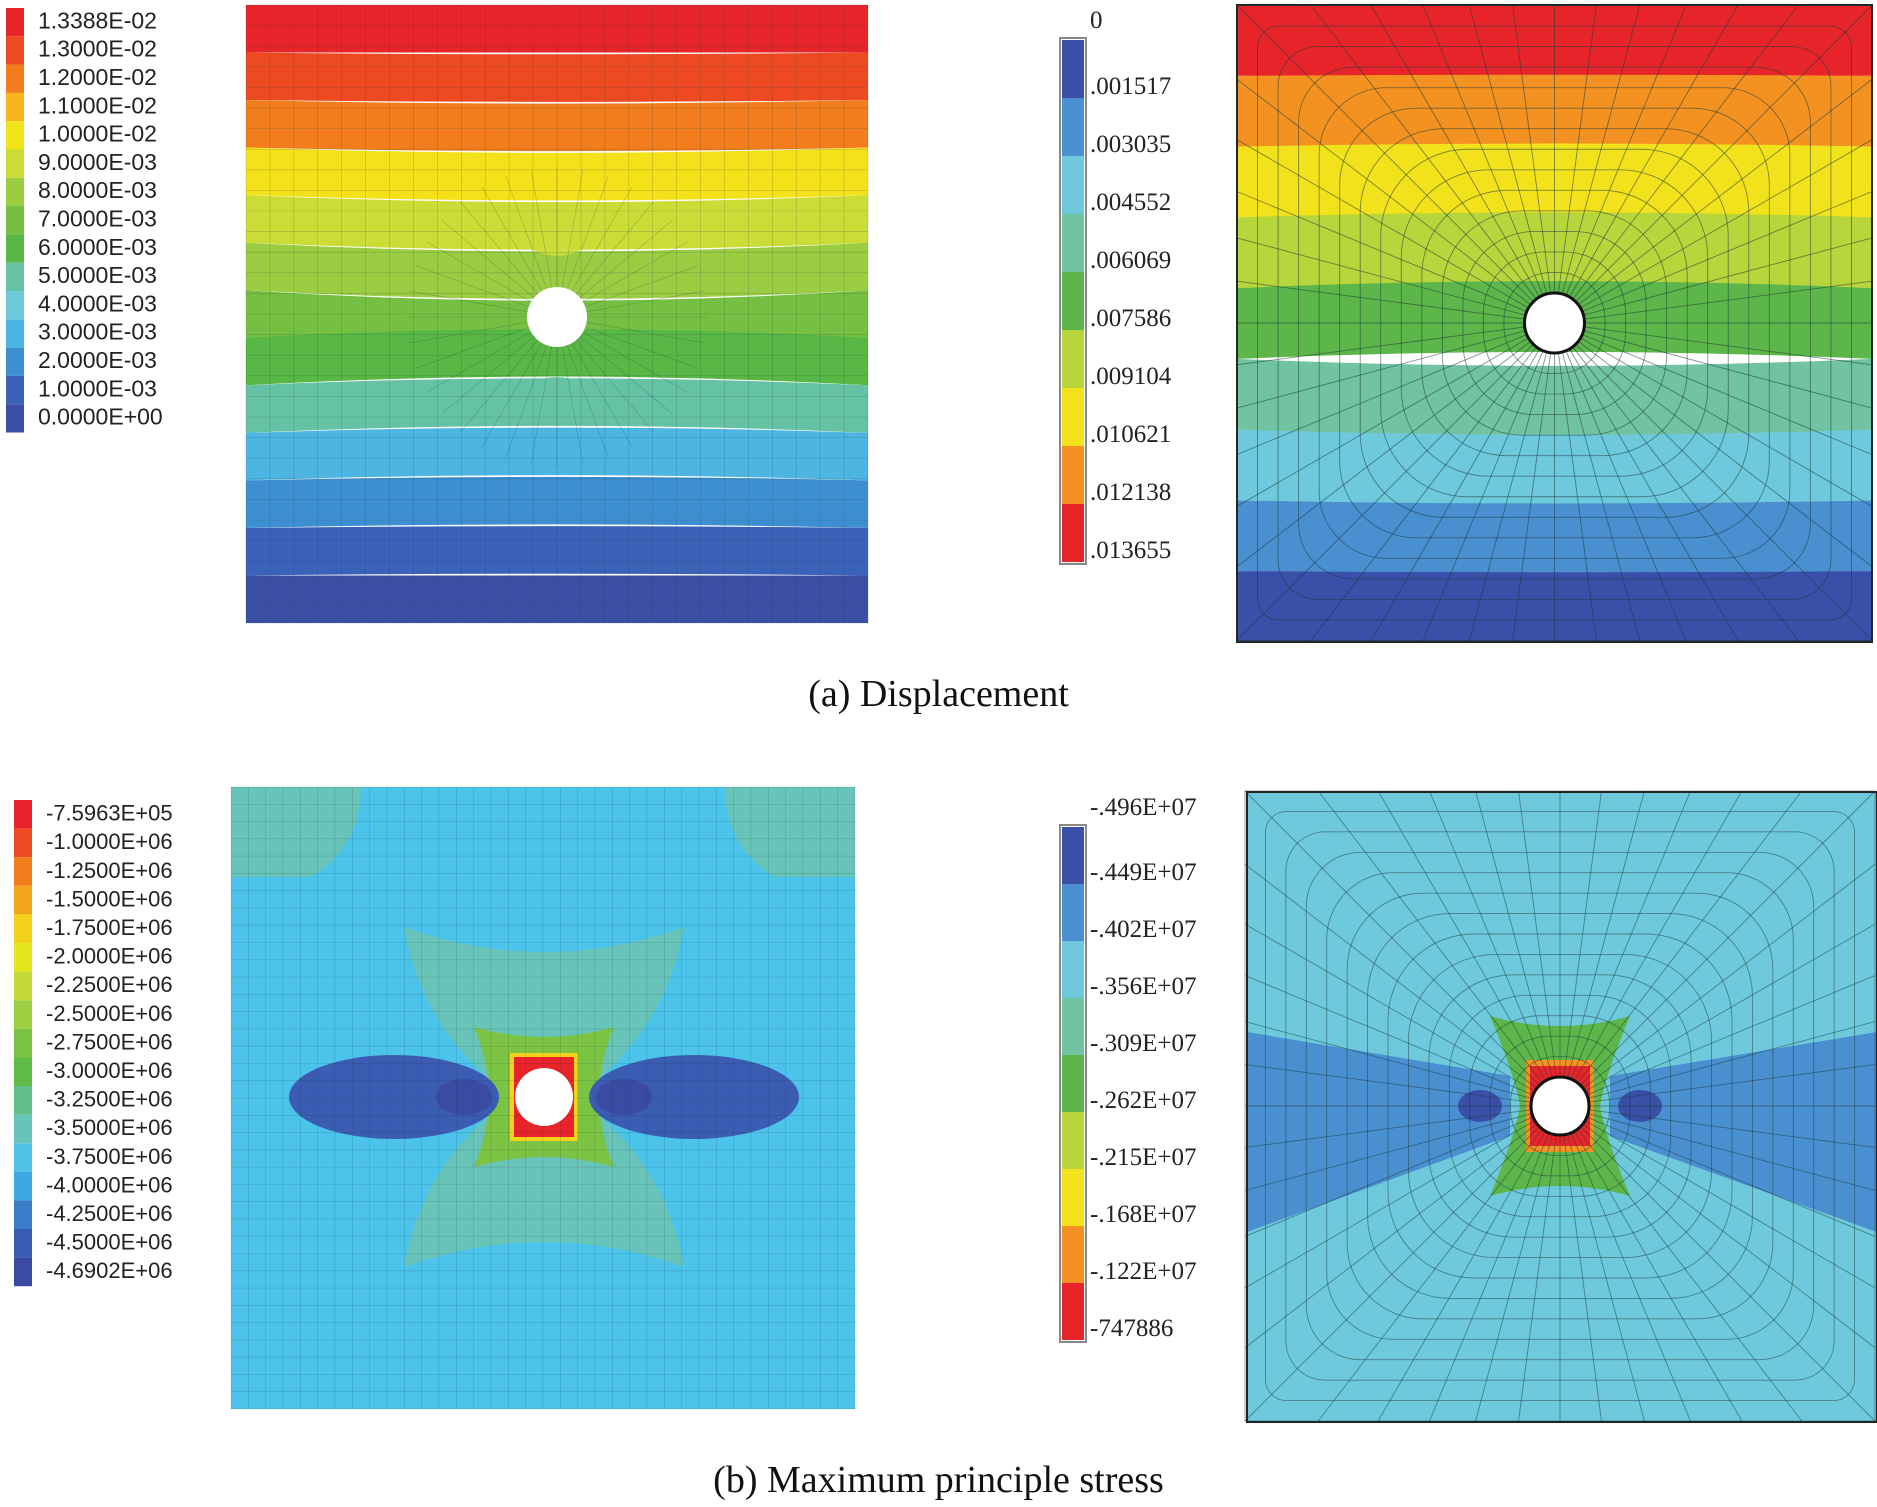 The height and width of the screenshot is (1507, 1877). I want to click on colorbar-label: -.449E+07, so click(1143, 872).